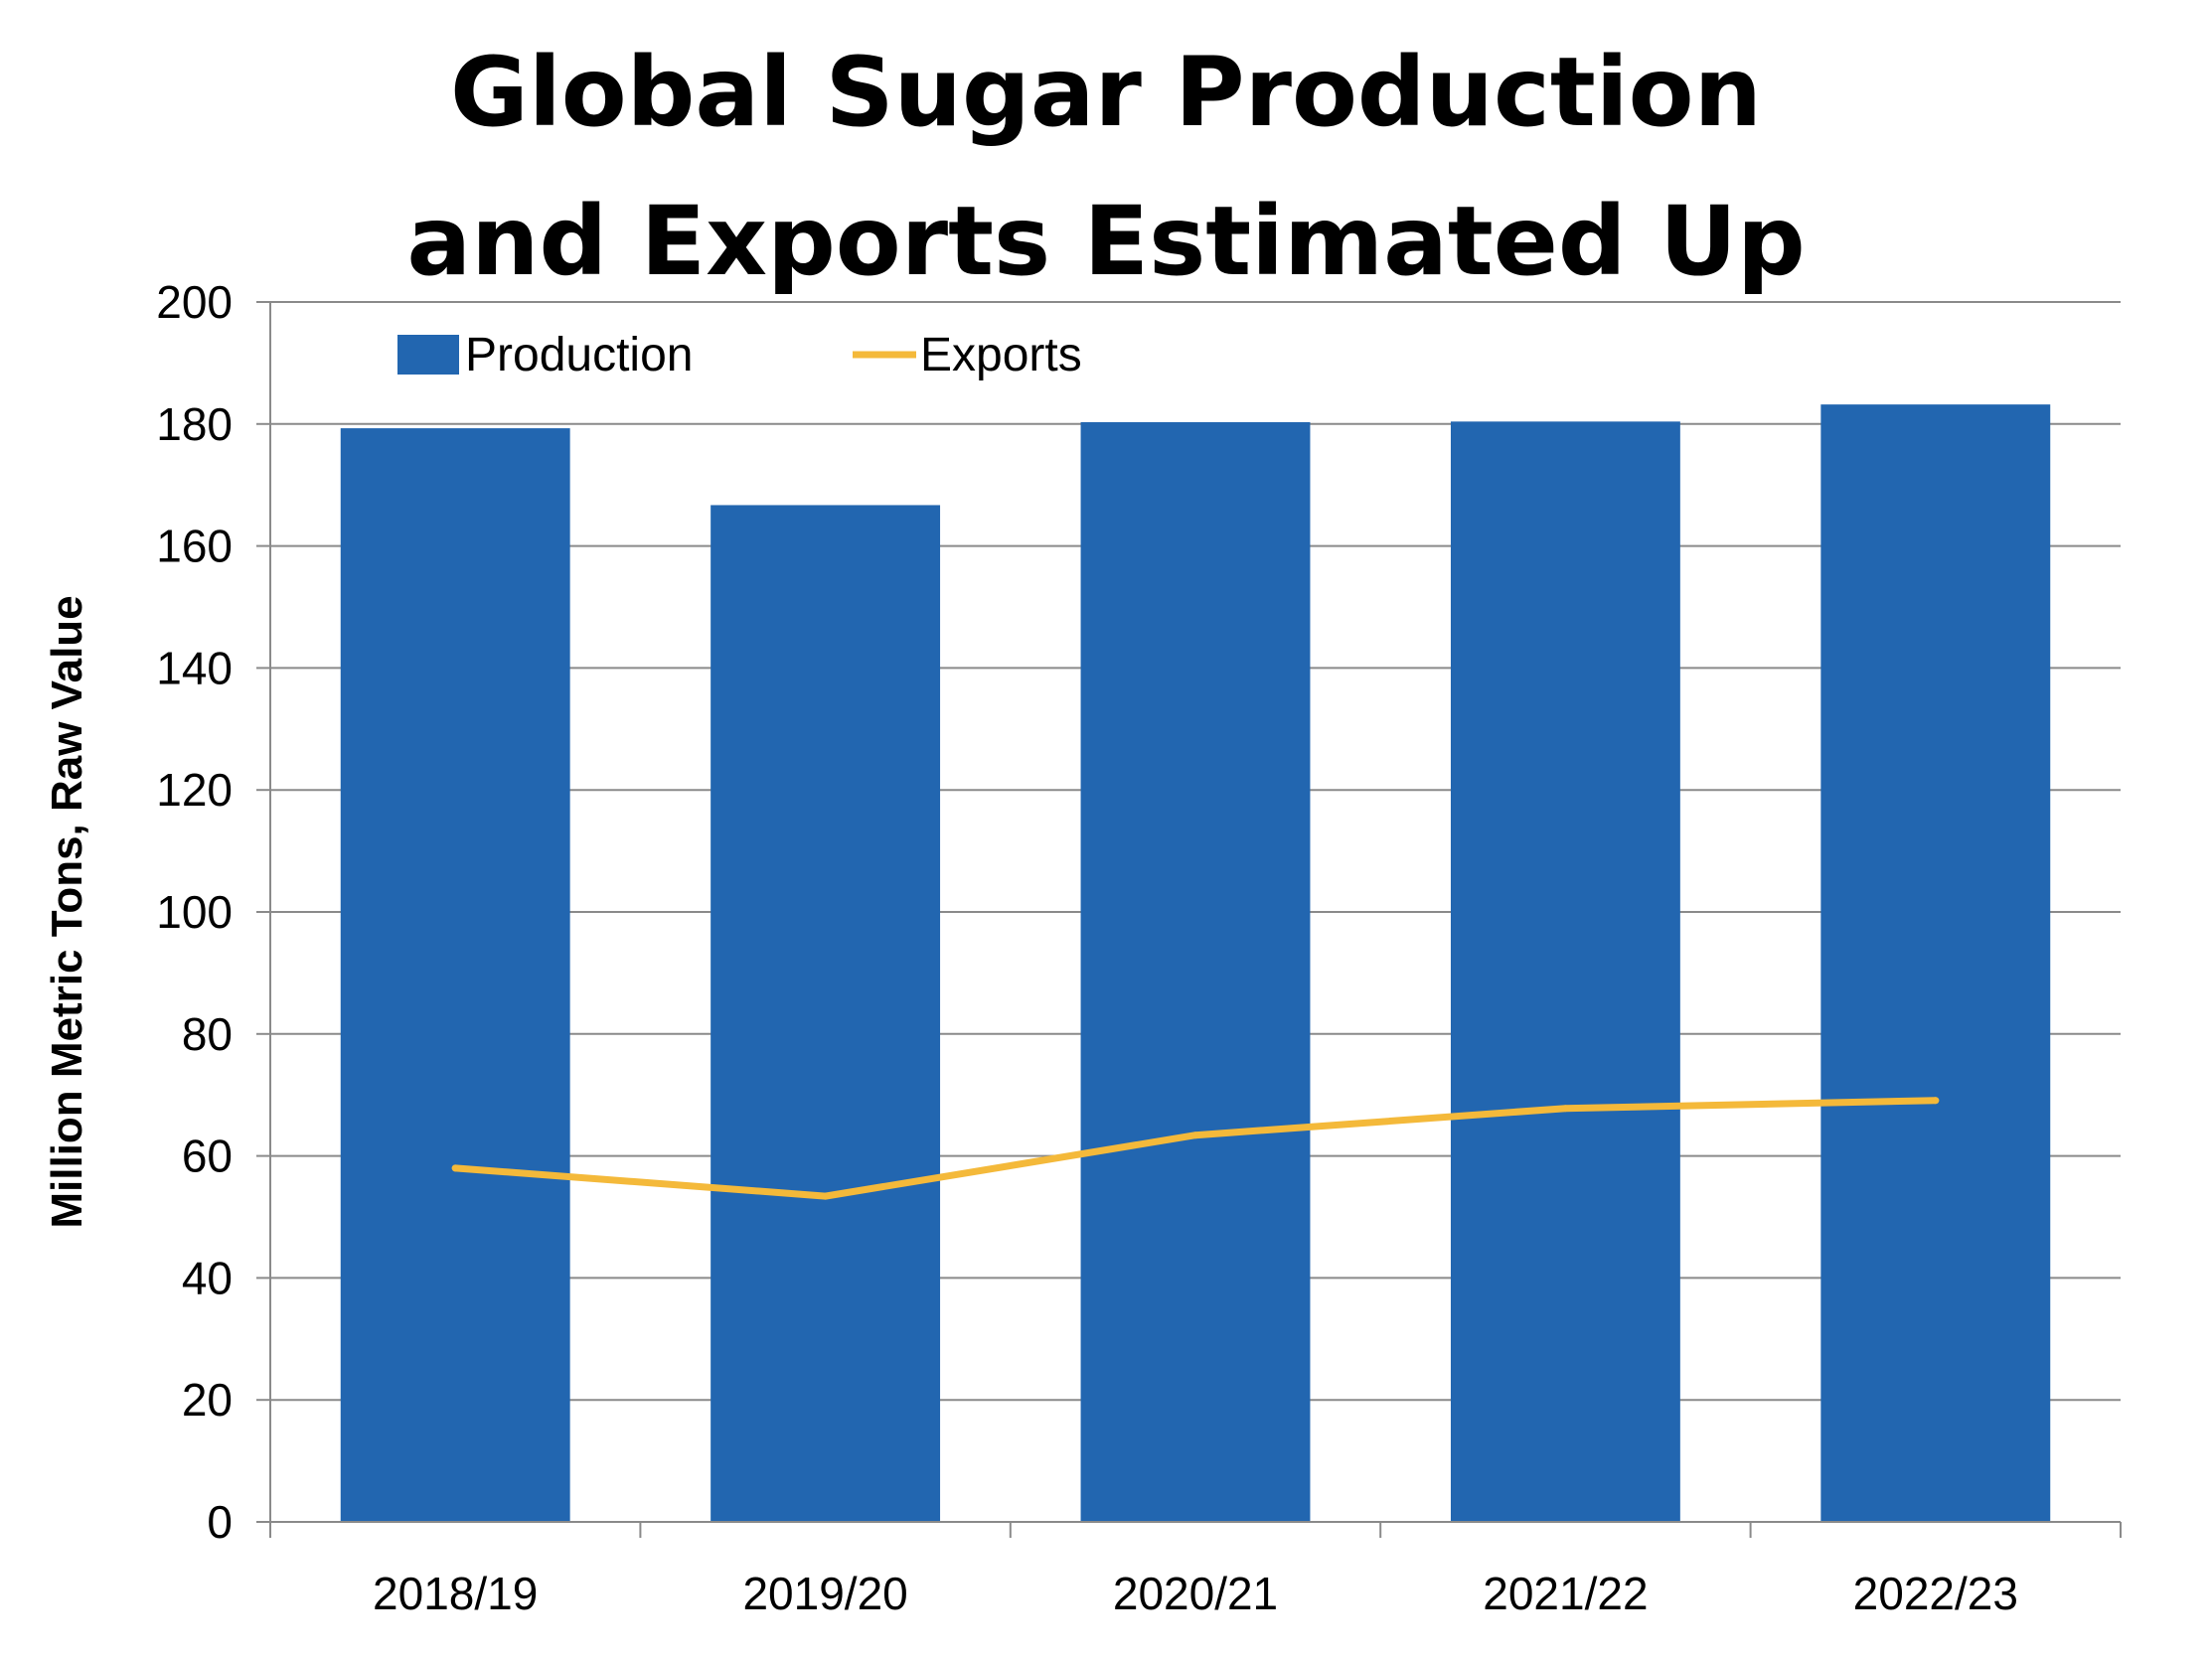 The width and height of the screenshot is (2212, 1659). I want to click on y-tick-label: 180, so click(194, 424).